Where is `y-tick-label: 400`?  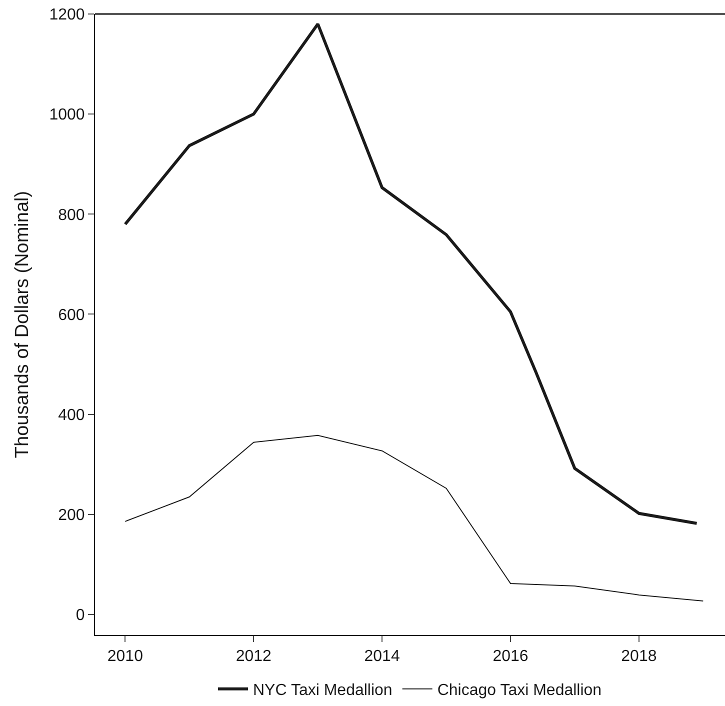
y-tick-label: 400 is located at coordinates (71, 415).